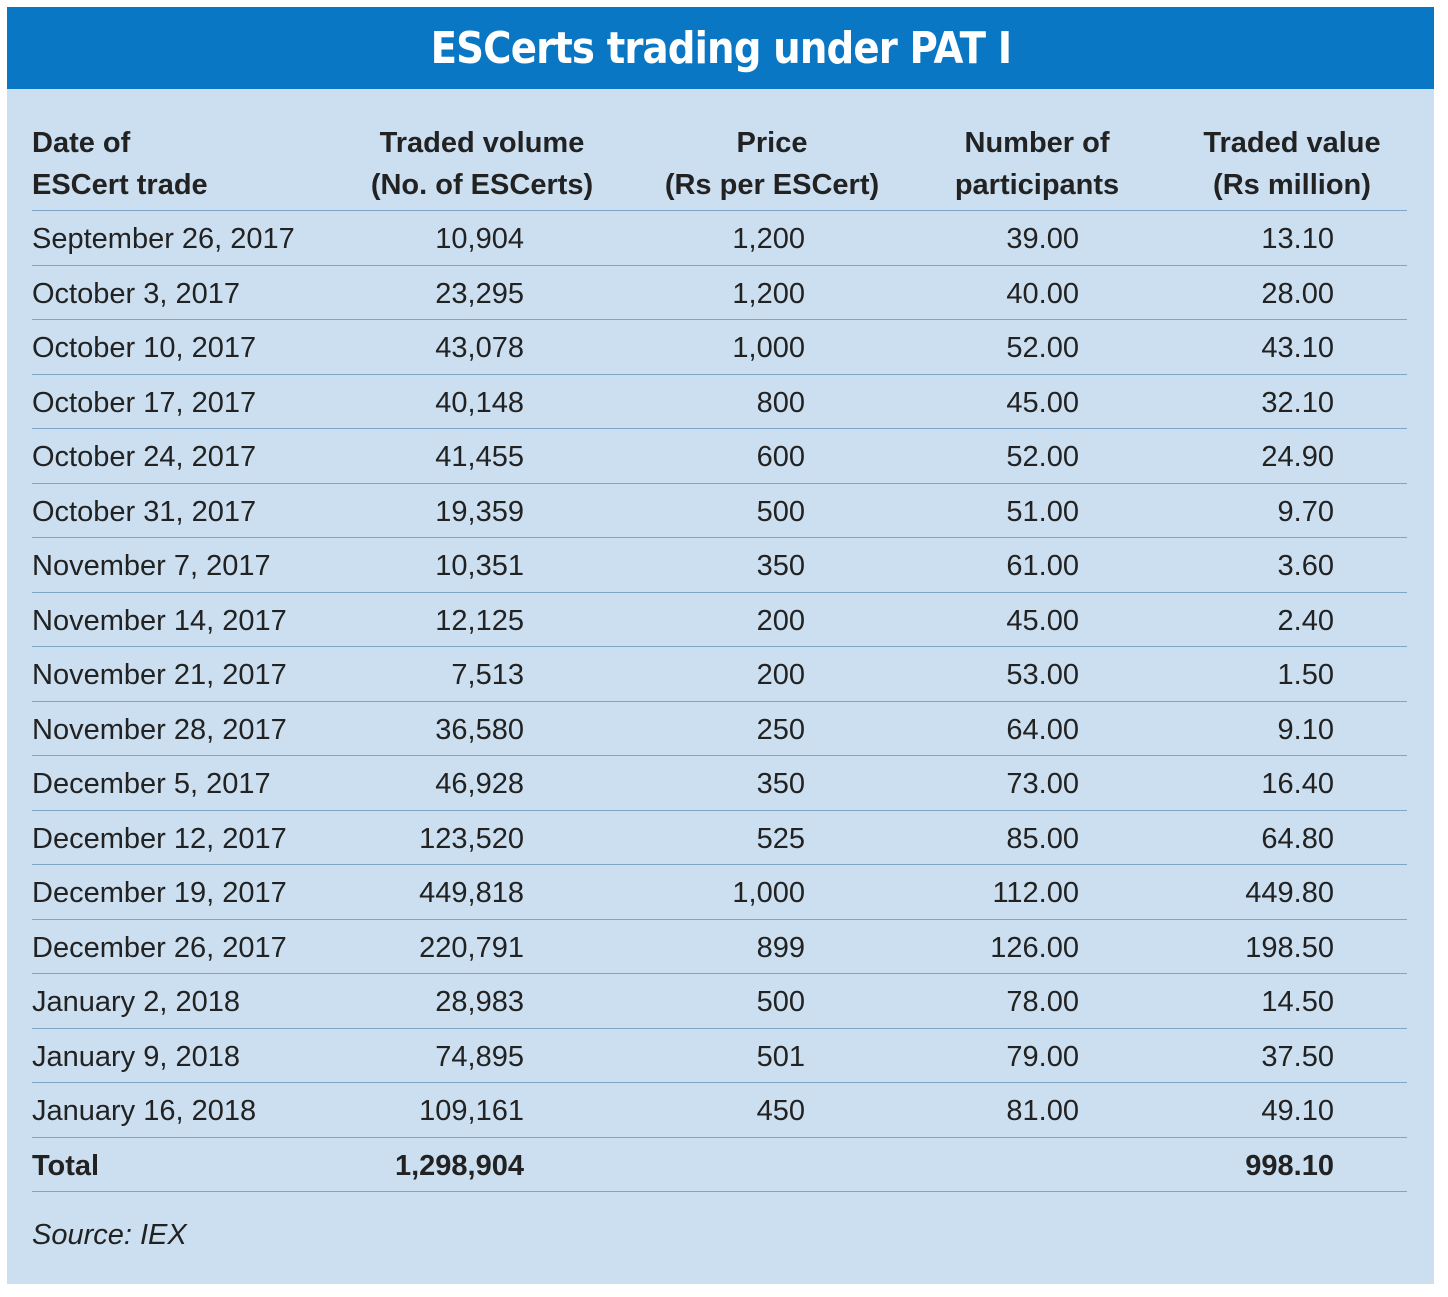  Describe the element at coordinates (1297, 1002) in the screenshot. I see `cell-value: 14.50` at that location.